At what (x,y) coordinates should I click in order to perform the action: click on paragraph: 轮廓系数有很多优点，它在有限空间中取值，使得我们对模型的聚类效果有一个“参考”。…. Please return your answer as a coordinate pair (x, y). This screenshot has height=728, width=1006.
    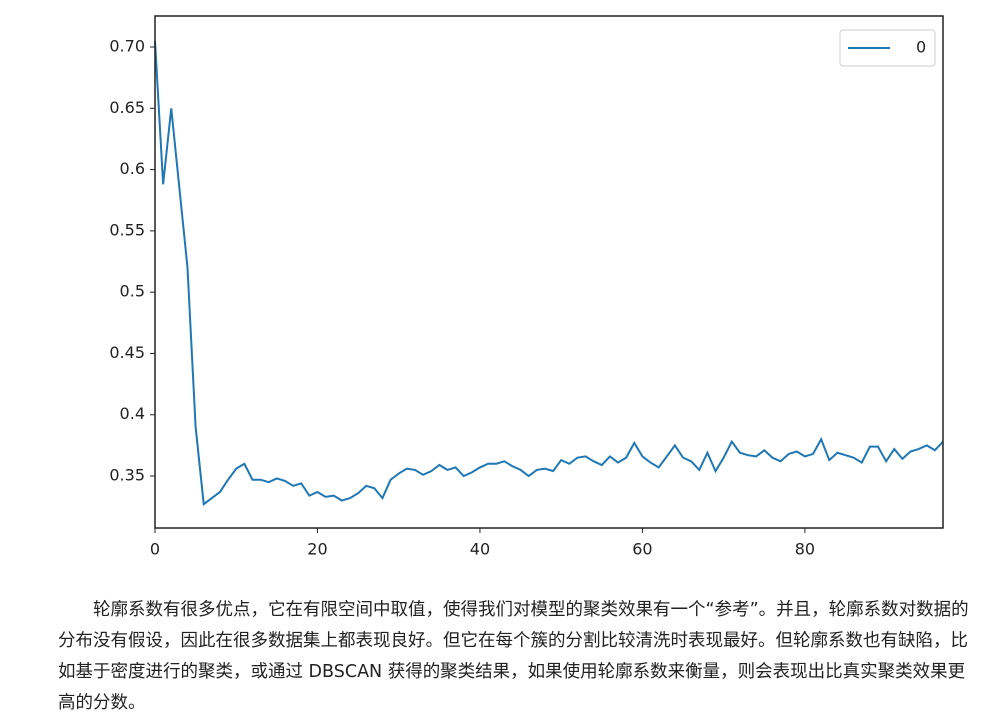
    Looking at the image, I should click on (513, 656).